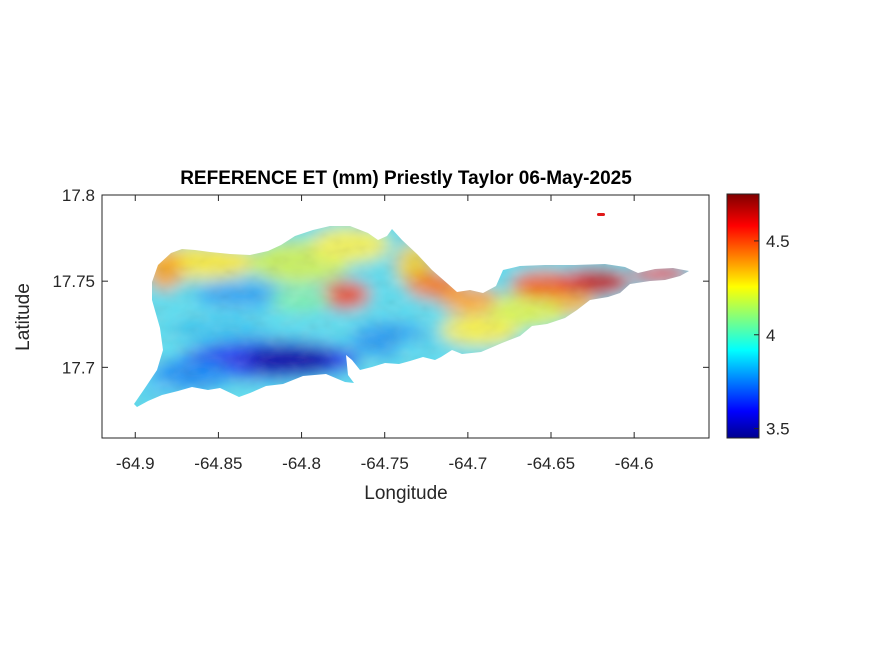  I want to click on colorbar: 3.5 4 4.5, so click(758, 316).